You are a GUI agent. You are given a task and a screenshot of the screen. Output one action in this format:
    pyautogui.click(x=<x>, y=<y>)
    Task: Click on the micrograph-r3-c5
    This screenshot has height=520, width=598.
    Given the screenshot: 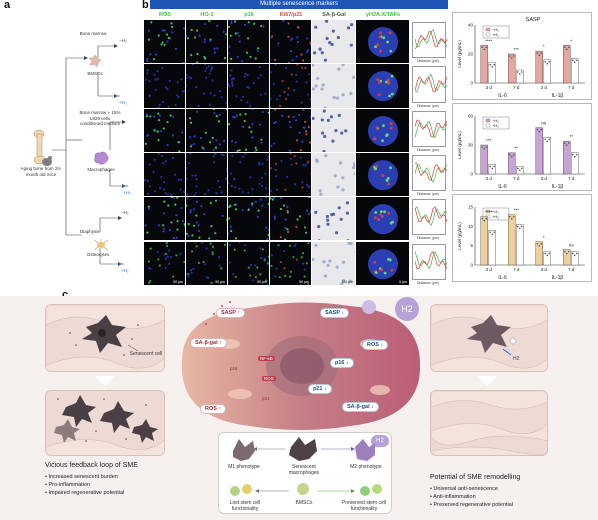 What is the action you would take?
    pyautogui.click(x=334, y=130)
    